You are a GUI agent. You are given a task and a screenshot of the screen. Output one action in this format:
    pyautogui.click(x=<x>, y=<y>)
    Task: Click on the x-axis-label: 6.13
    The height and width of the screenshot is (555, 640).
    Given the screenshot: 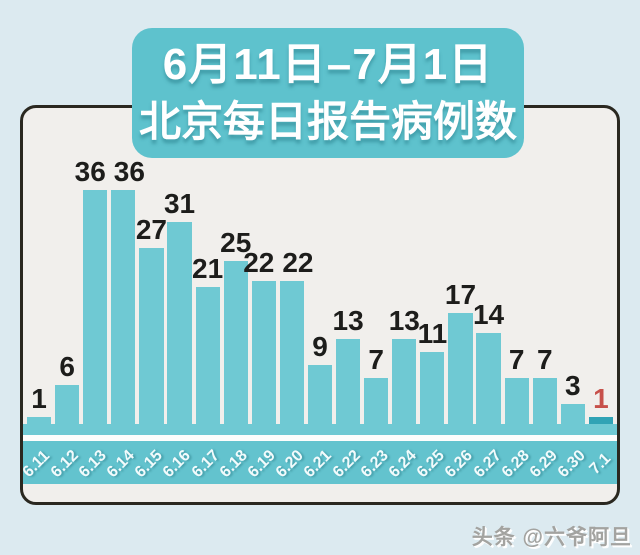 What is the action you would take?
    pyautogui.click(x=92, y=463)
    